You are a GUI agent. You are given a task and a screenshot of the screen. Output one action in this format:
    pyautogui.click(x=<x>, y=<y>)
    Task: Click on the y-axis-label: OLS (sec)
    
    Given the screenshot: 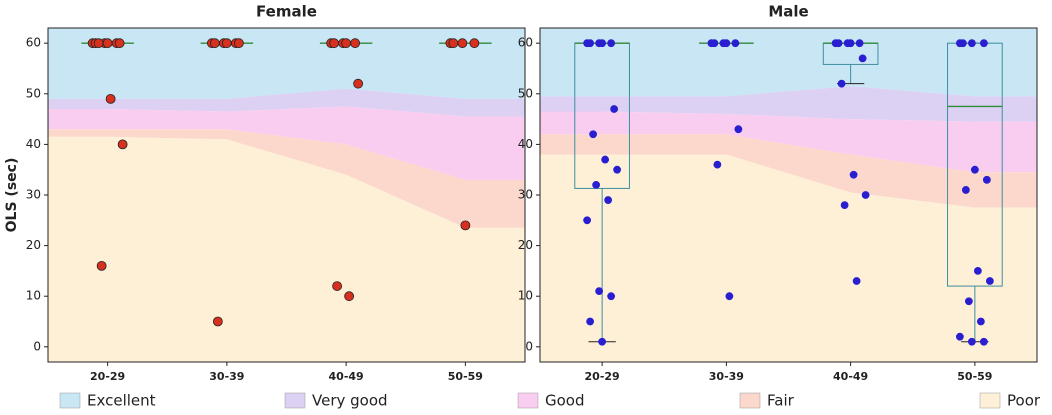 What is the action you would take?
    pyautogui.click(x=12, y=195)
    